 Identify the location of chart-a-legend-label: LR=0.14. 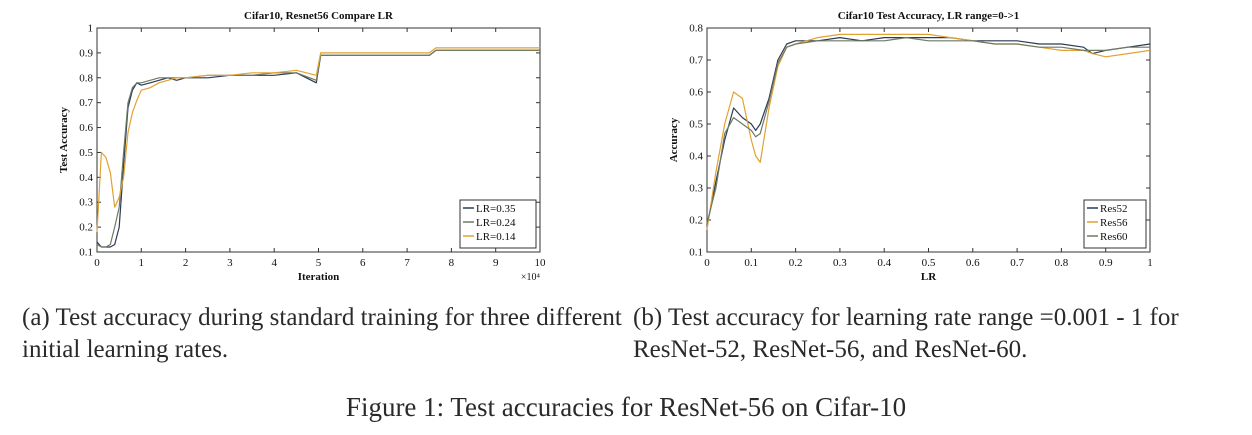
(496, 237).